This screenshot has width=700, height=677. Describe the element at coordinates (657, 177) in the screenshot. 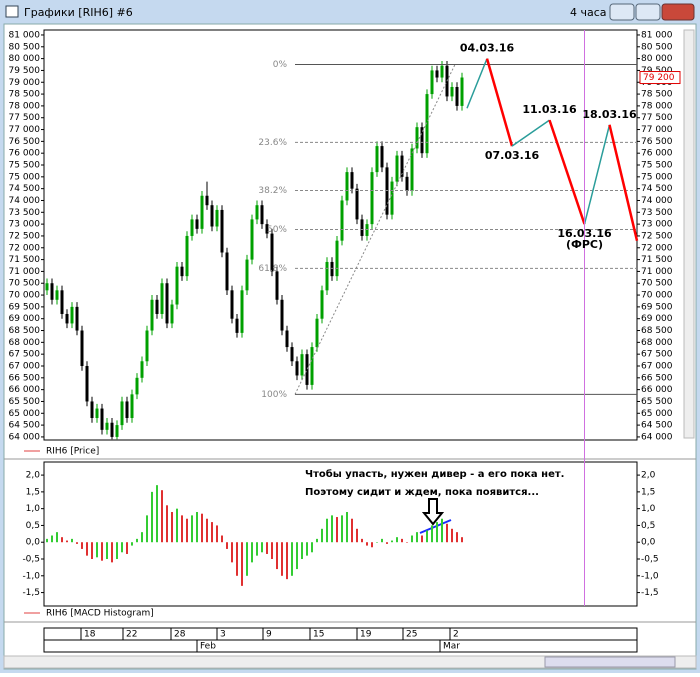

I see `y-tick-label: 75 000` at that location.